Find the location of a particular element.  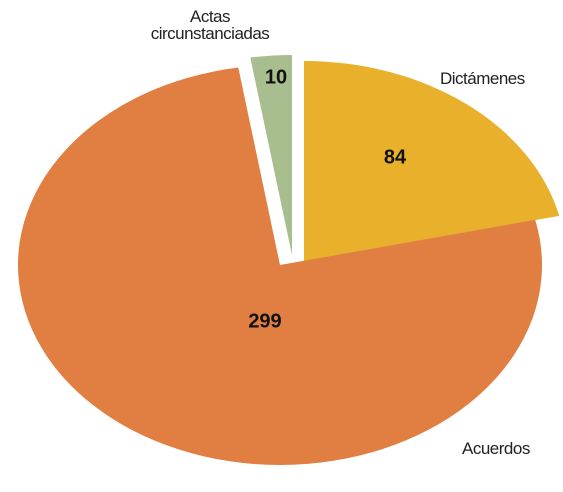

pie-slice is located at coordinates (271, 155).